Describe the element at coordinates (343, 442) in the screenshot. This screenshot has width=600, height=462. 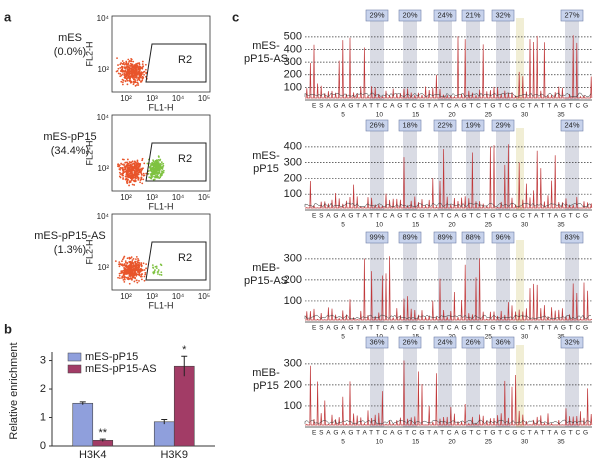
I see `position-label: 5` at that location.